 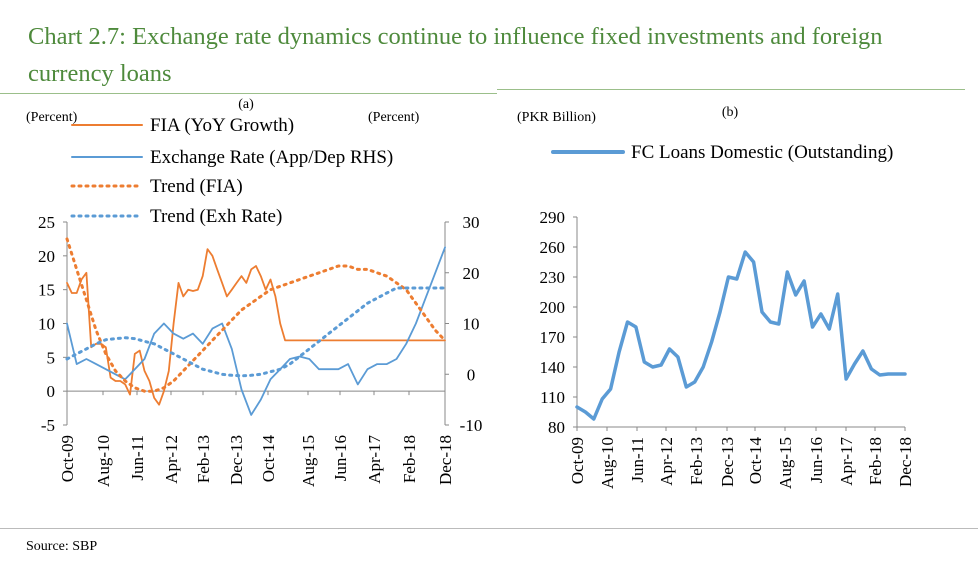 What do you see at coordinates (52, 117) in the screenshot?
I see `left-axis-label-a: (Percent)` at bounding box center [52, 117].